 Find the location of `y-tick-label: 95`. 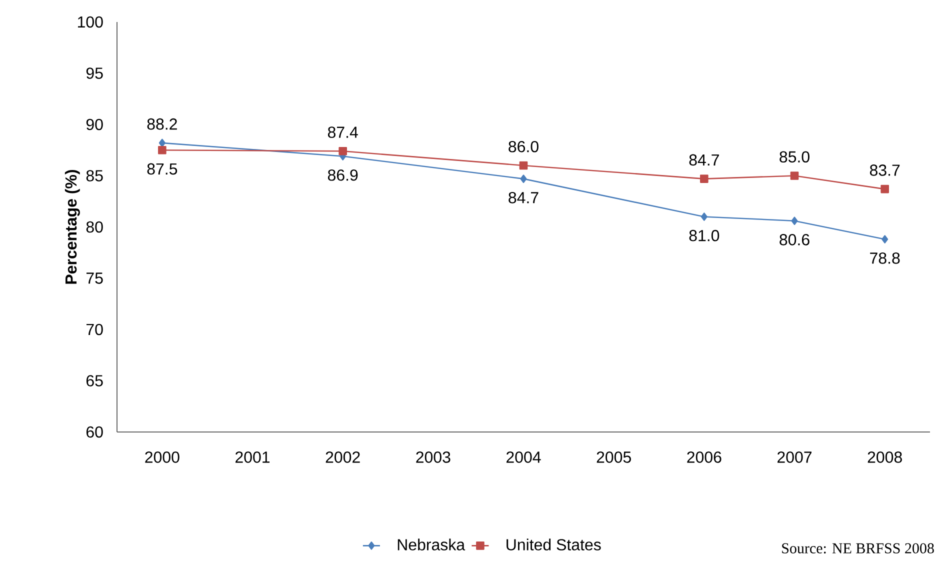

y-tick-label: 95 is located at coordinates (94, 73).